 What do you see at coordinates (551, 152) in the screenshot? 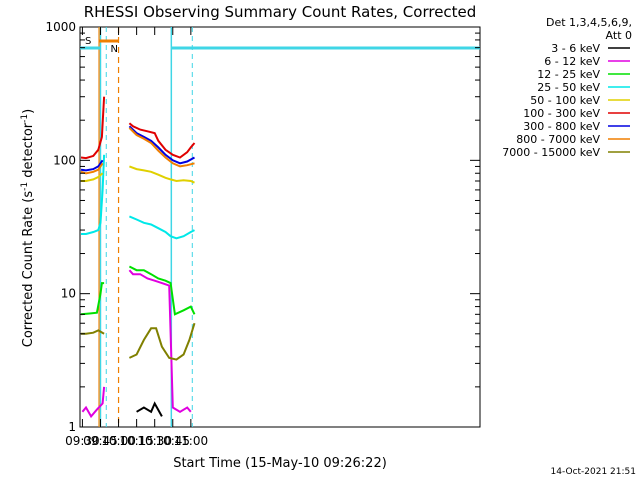
I see `legend-label-8: 7000 - 15000 keV` at bounding box center [551, 152].